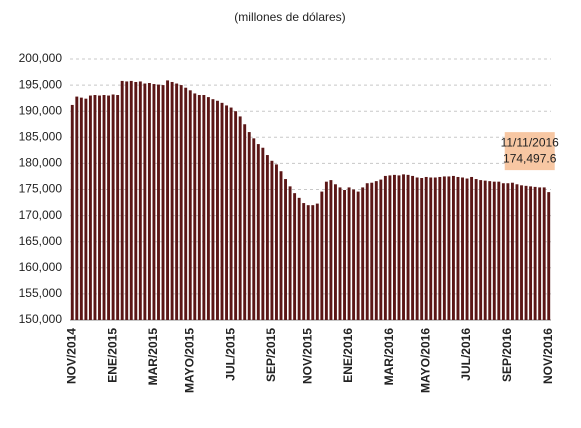 This screenshot has width=581, height=428. I want to click on x-tick-label: MAYO/2015, so click(189, 360).